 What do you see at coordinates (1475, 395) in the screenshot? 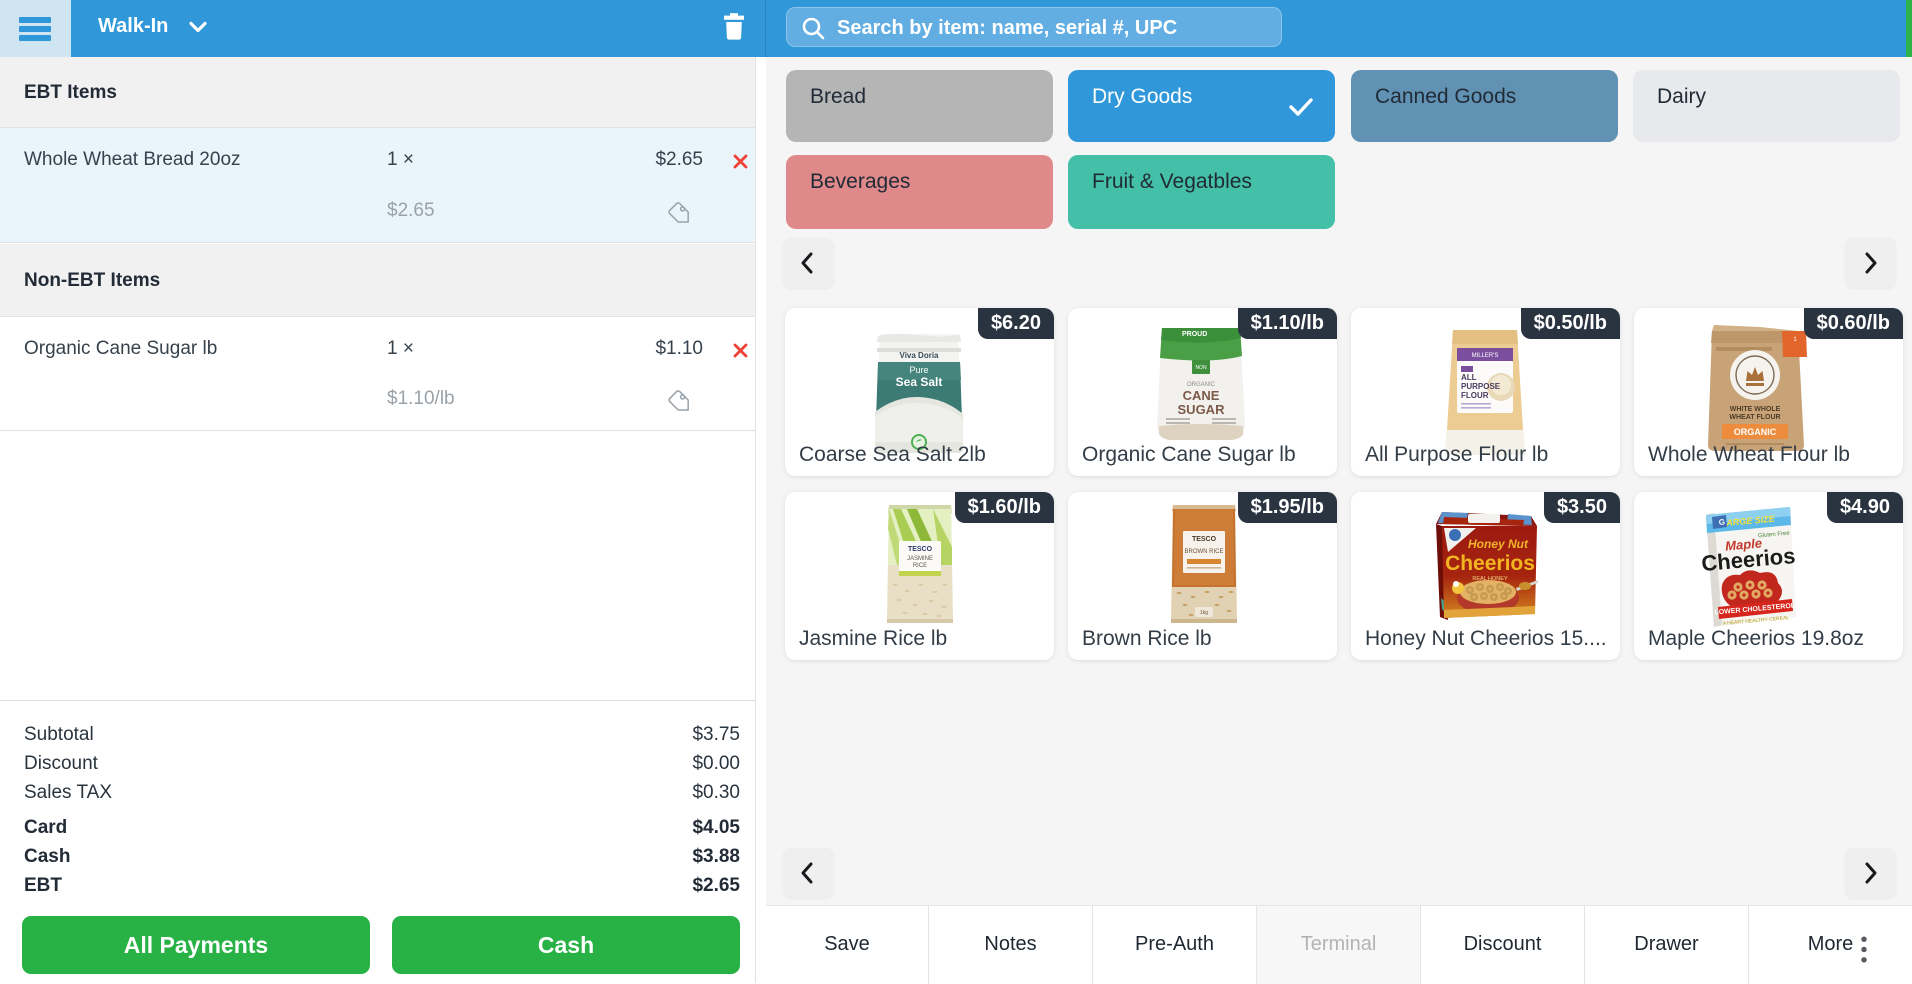
I see `svg-text: FLOUR` at bounding box center [1475, 395].